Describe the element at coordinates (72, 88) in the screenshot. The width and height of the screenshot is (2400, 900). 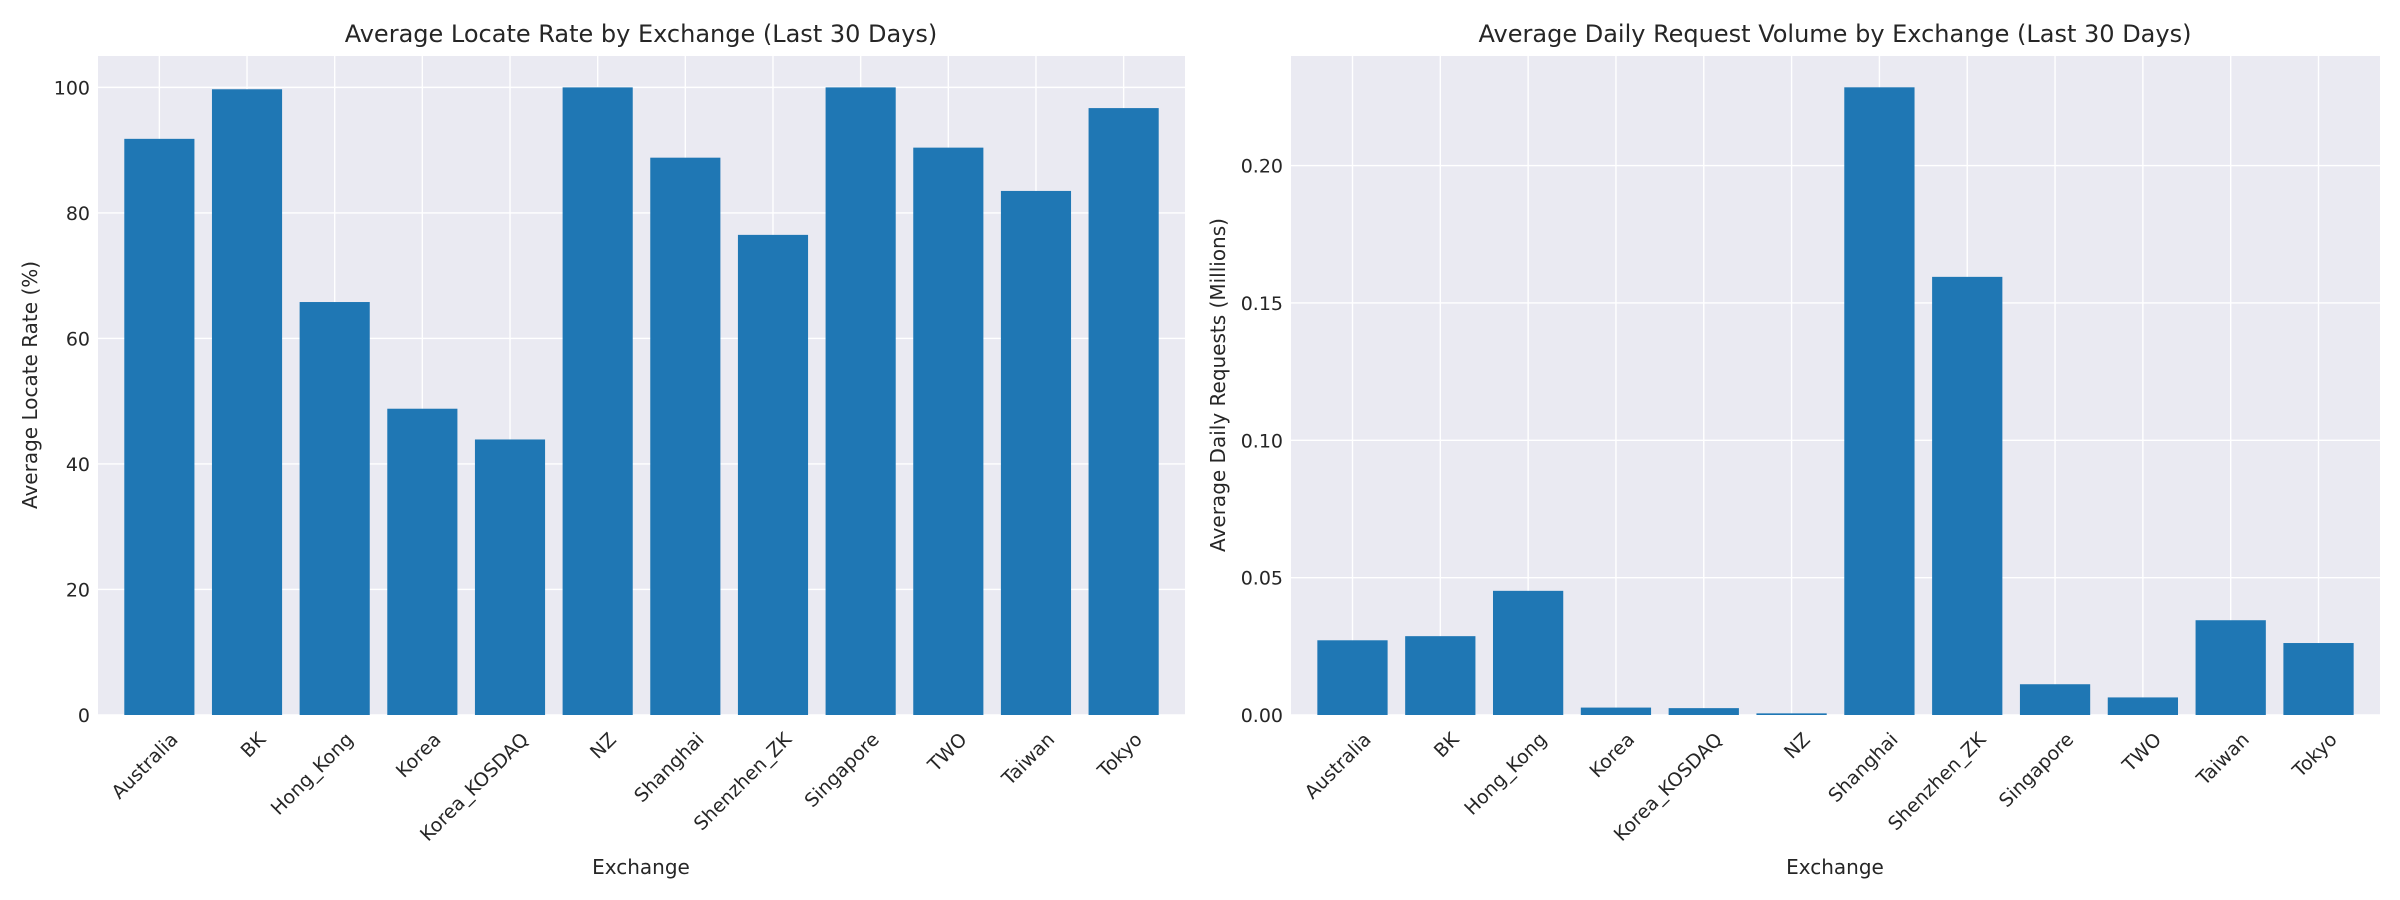
I see `y-tick-label: 100` at that location.